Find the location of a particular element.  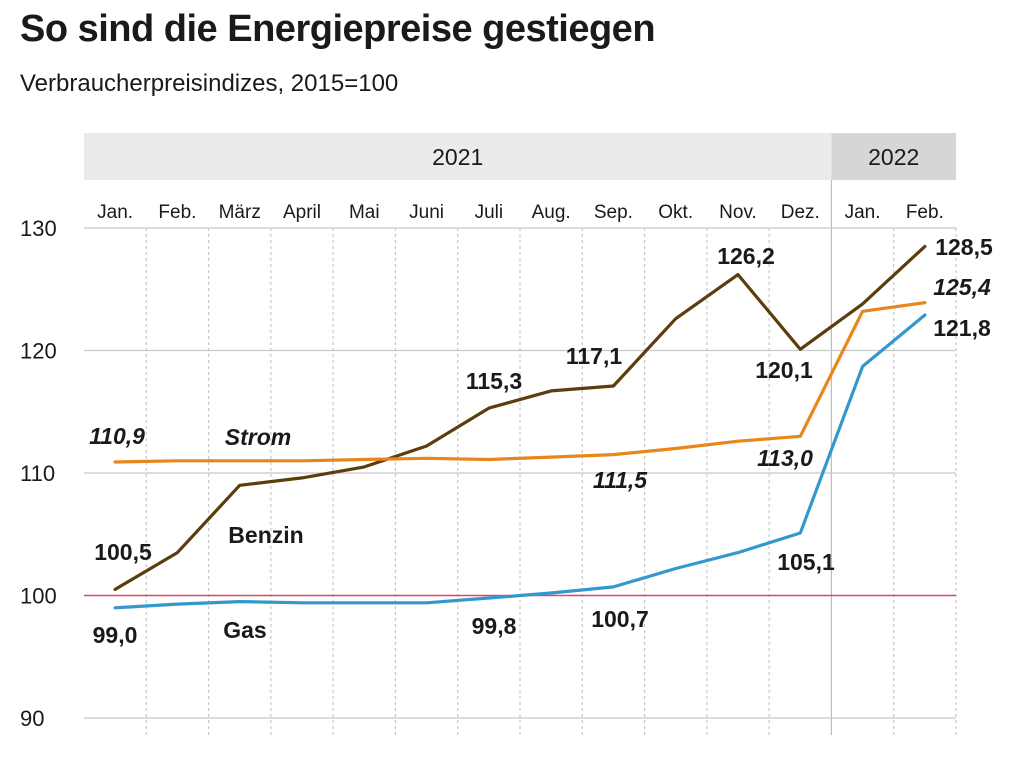

data-label-gas: 99,0 is located at coordinates (115, 635).